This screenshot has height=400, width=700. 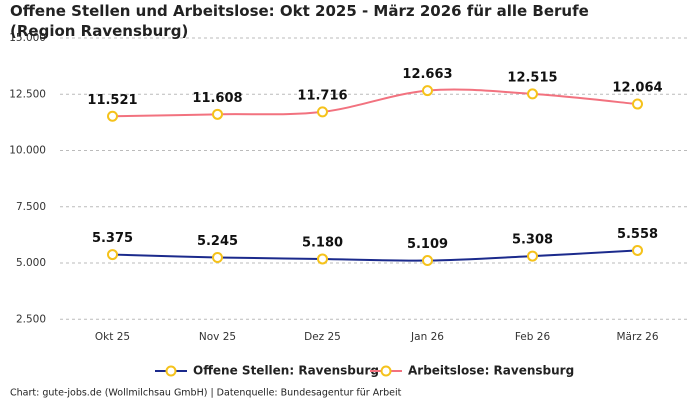 What do you see at coordinates (532, 77) in the screenshot?
I see `value-label: 12.515` at bounding box center [532, 77].